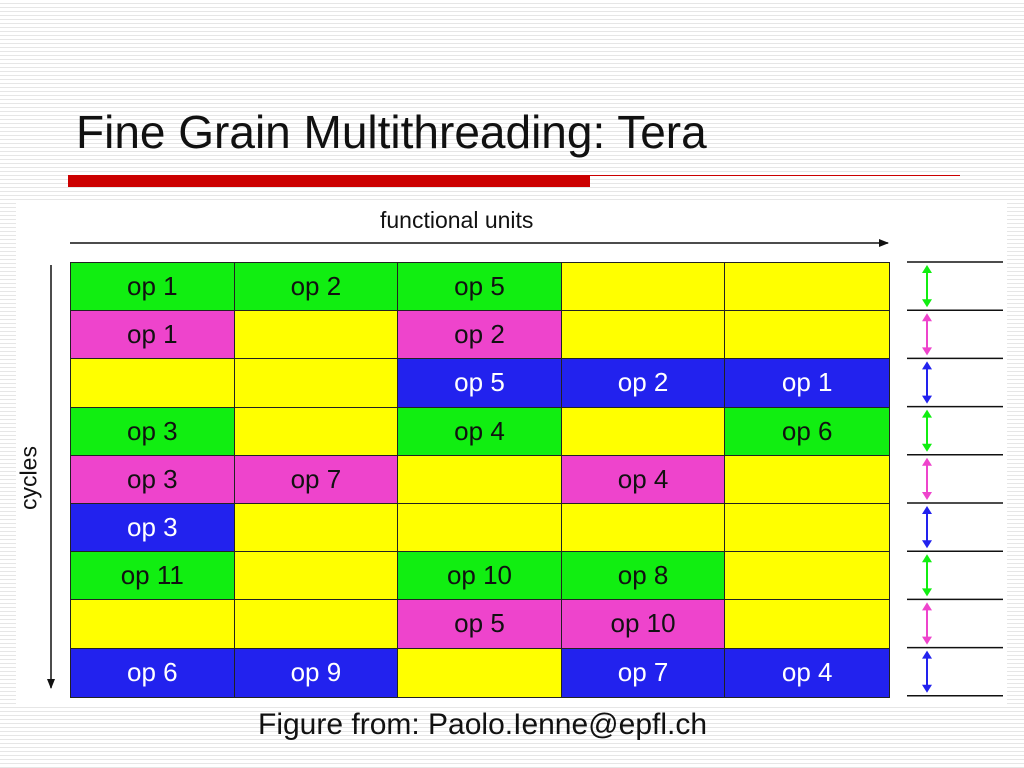 Image resolution: width=1024 pixels, height=768 pixels. Describe the element at coordinates (316, 672) in the screenshot. I see `op-cell: op 9` at that location.